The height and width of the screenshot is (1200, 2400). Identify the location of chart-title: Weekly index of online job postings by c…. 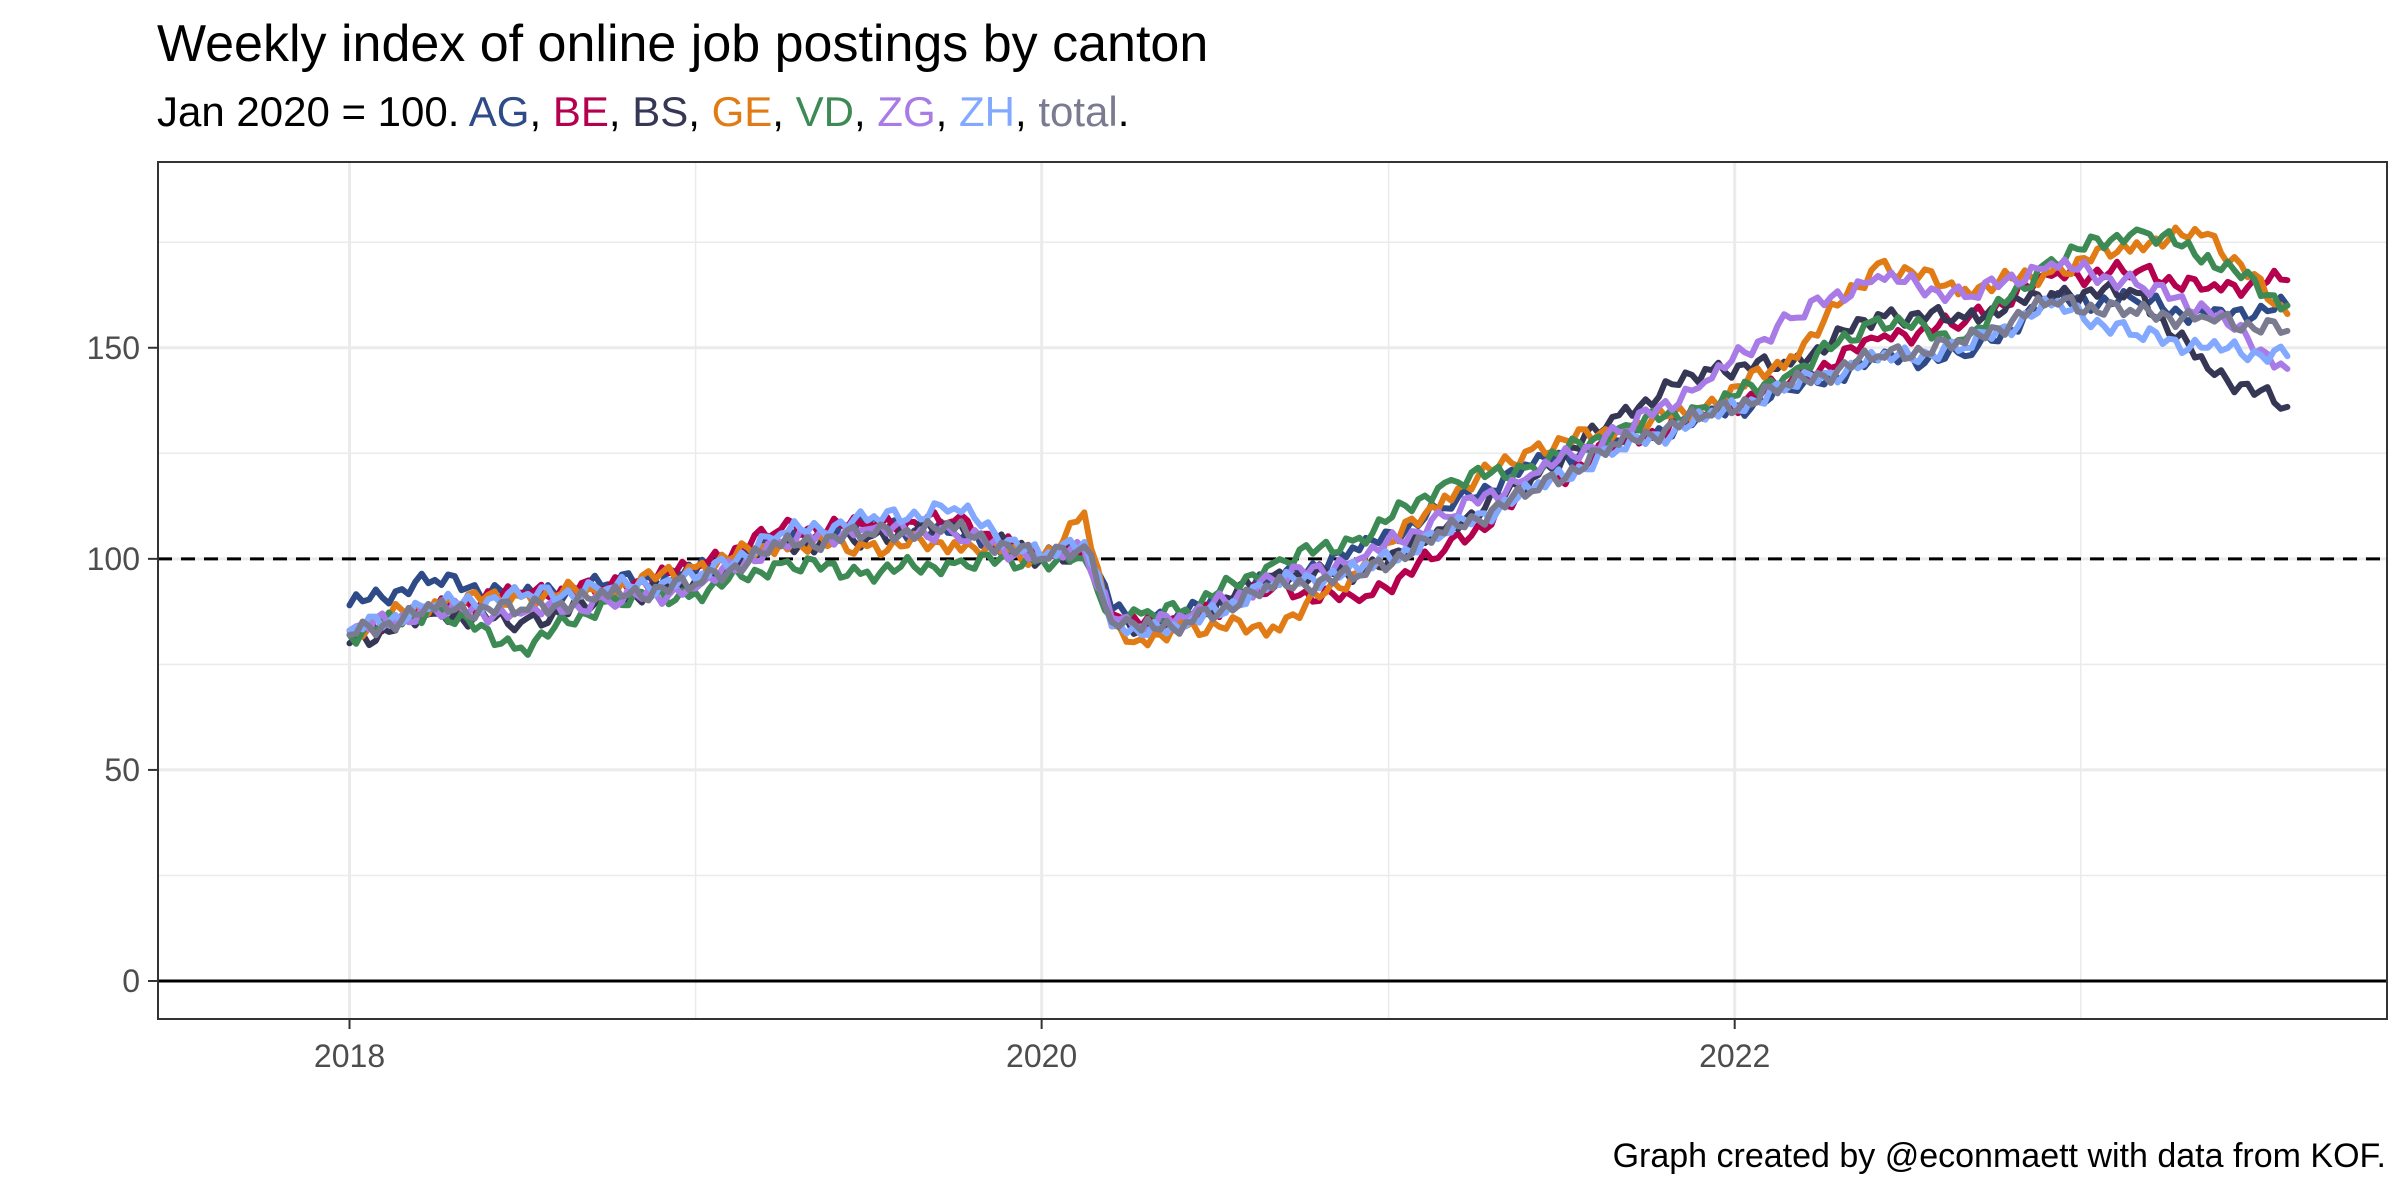
(683, 44).